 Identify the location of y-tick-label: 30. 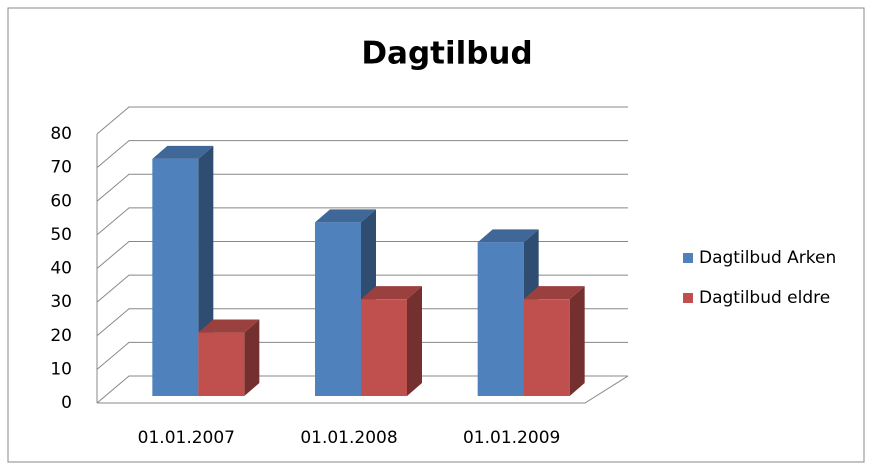
(61, 302).